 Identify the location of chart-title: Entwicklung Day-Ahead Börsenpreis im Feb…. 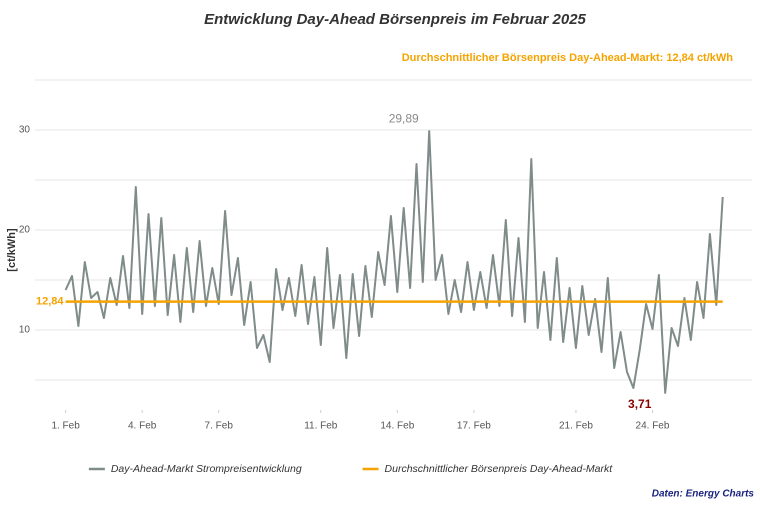
(395, 19).